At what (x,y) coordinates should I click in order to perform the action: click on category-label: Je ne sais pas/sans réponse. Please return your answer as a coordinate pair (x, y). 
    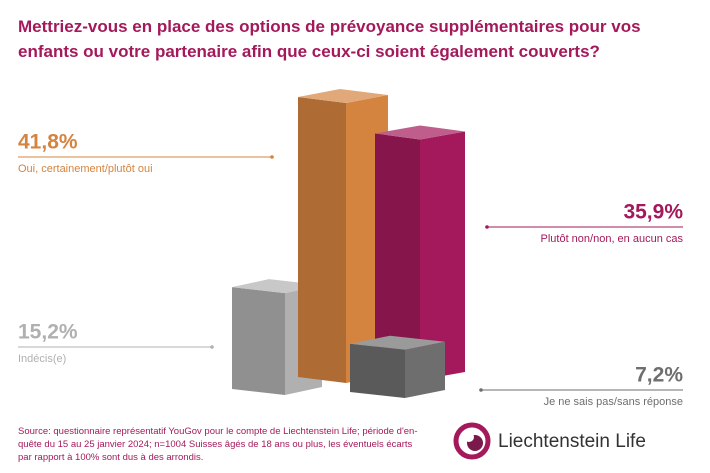
    Looking at the image, I should click on (613, 402).